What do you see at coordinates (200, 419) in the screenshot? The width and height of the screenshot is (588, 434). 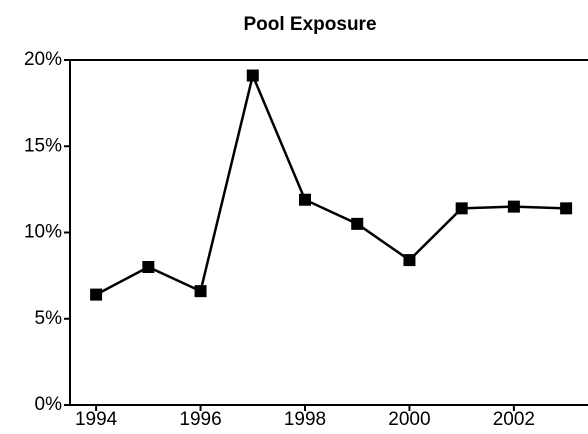 I see `x-tick-label: 1996` at bounding box center [200, 419].